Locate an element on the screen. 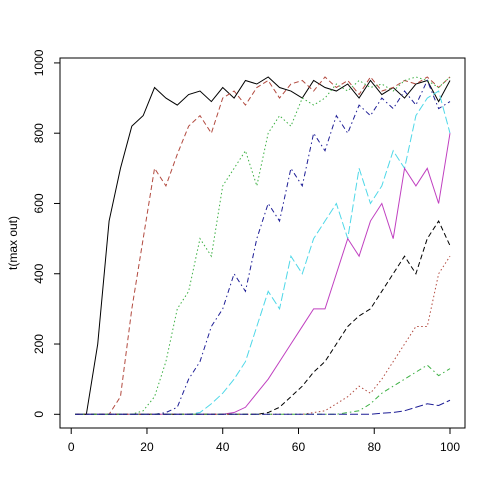  y-tick-label: 400 is located at coordinates (39, 273).